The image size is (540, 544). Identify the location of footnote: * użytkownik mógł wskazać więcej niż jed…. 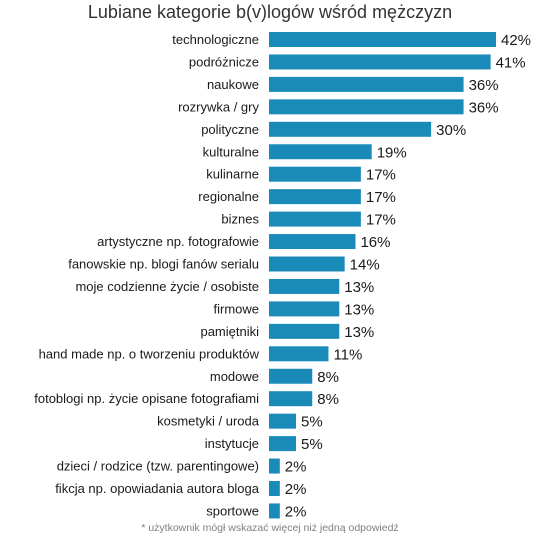
(270, 528).